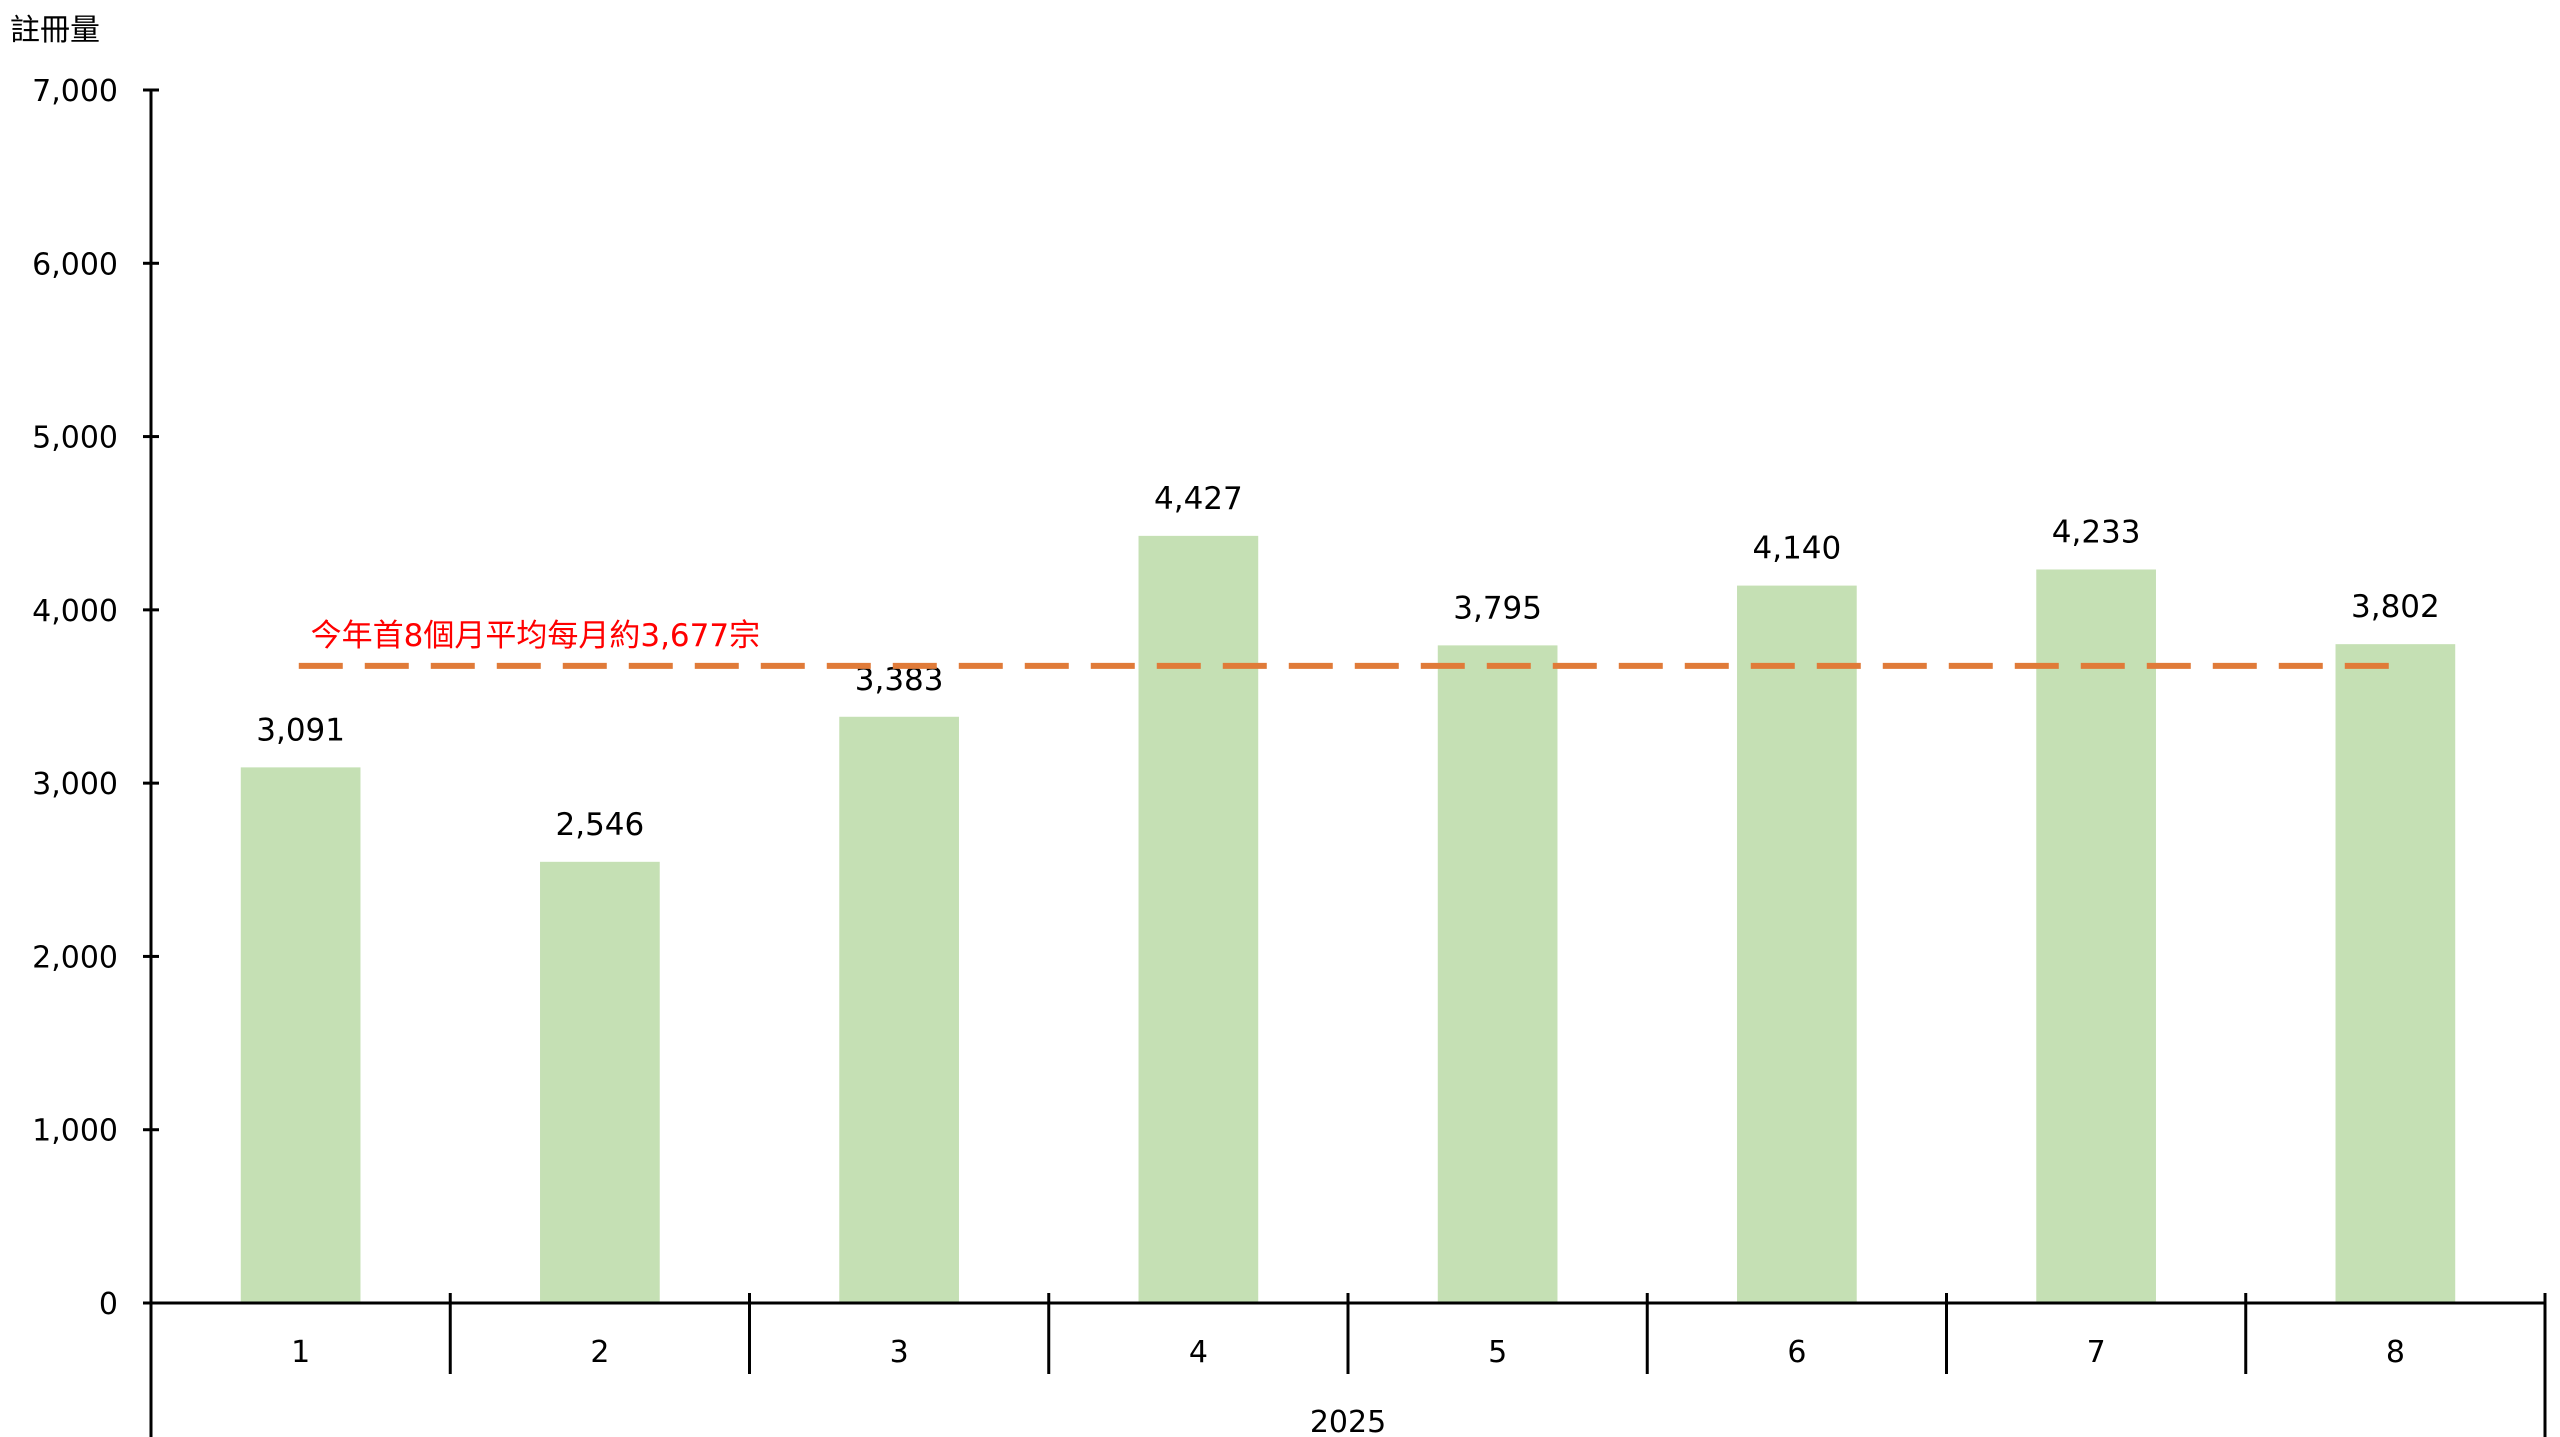 The width and height of the screenshot is (2560, 1437). I want to click on y-axis-title: 註冊量, so click(55, 30).